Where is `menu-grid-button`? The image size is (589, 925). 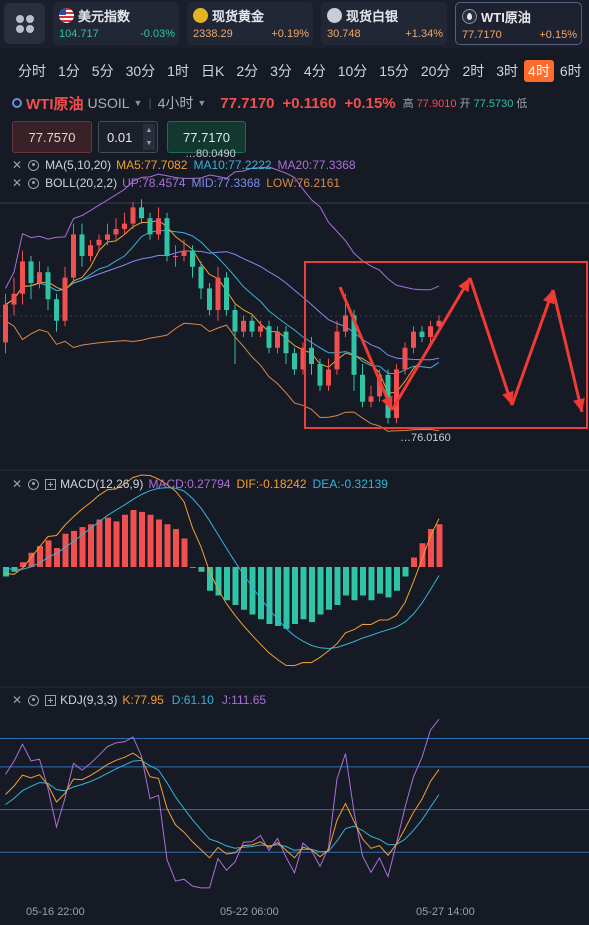 menu-grid-button is located at coordinates (24, 23).